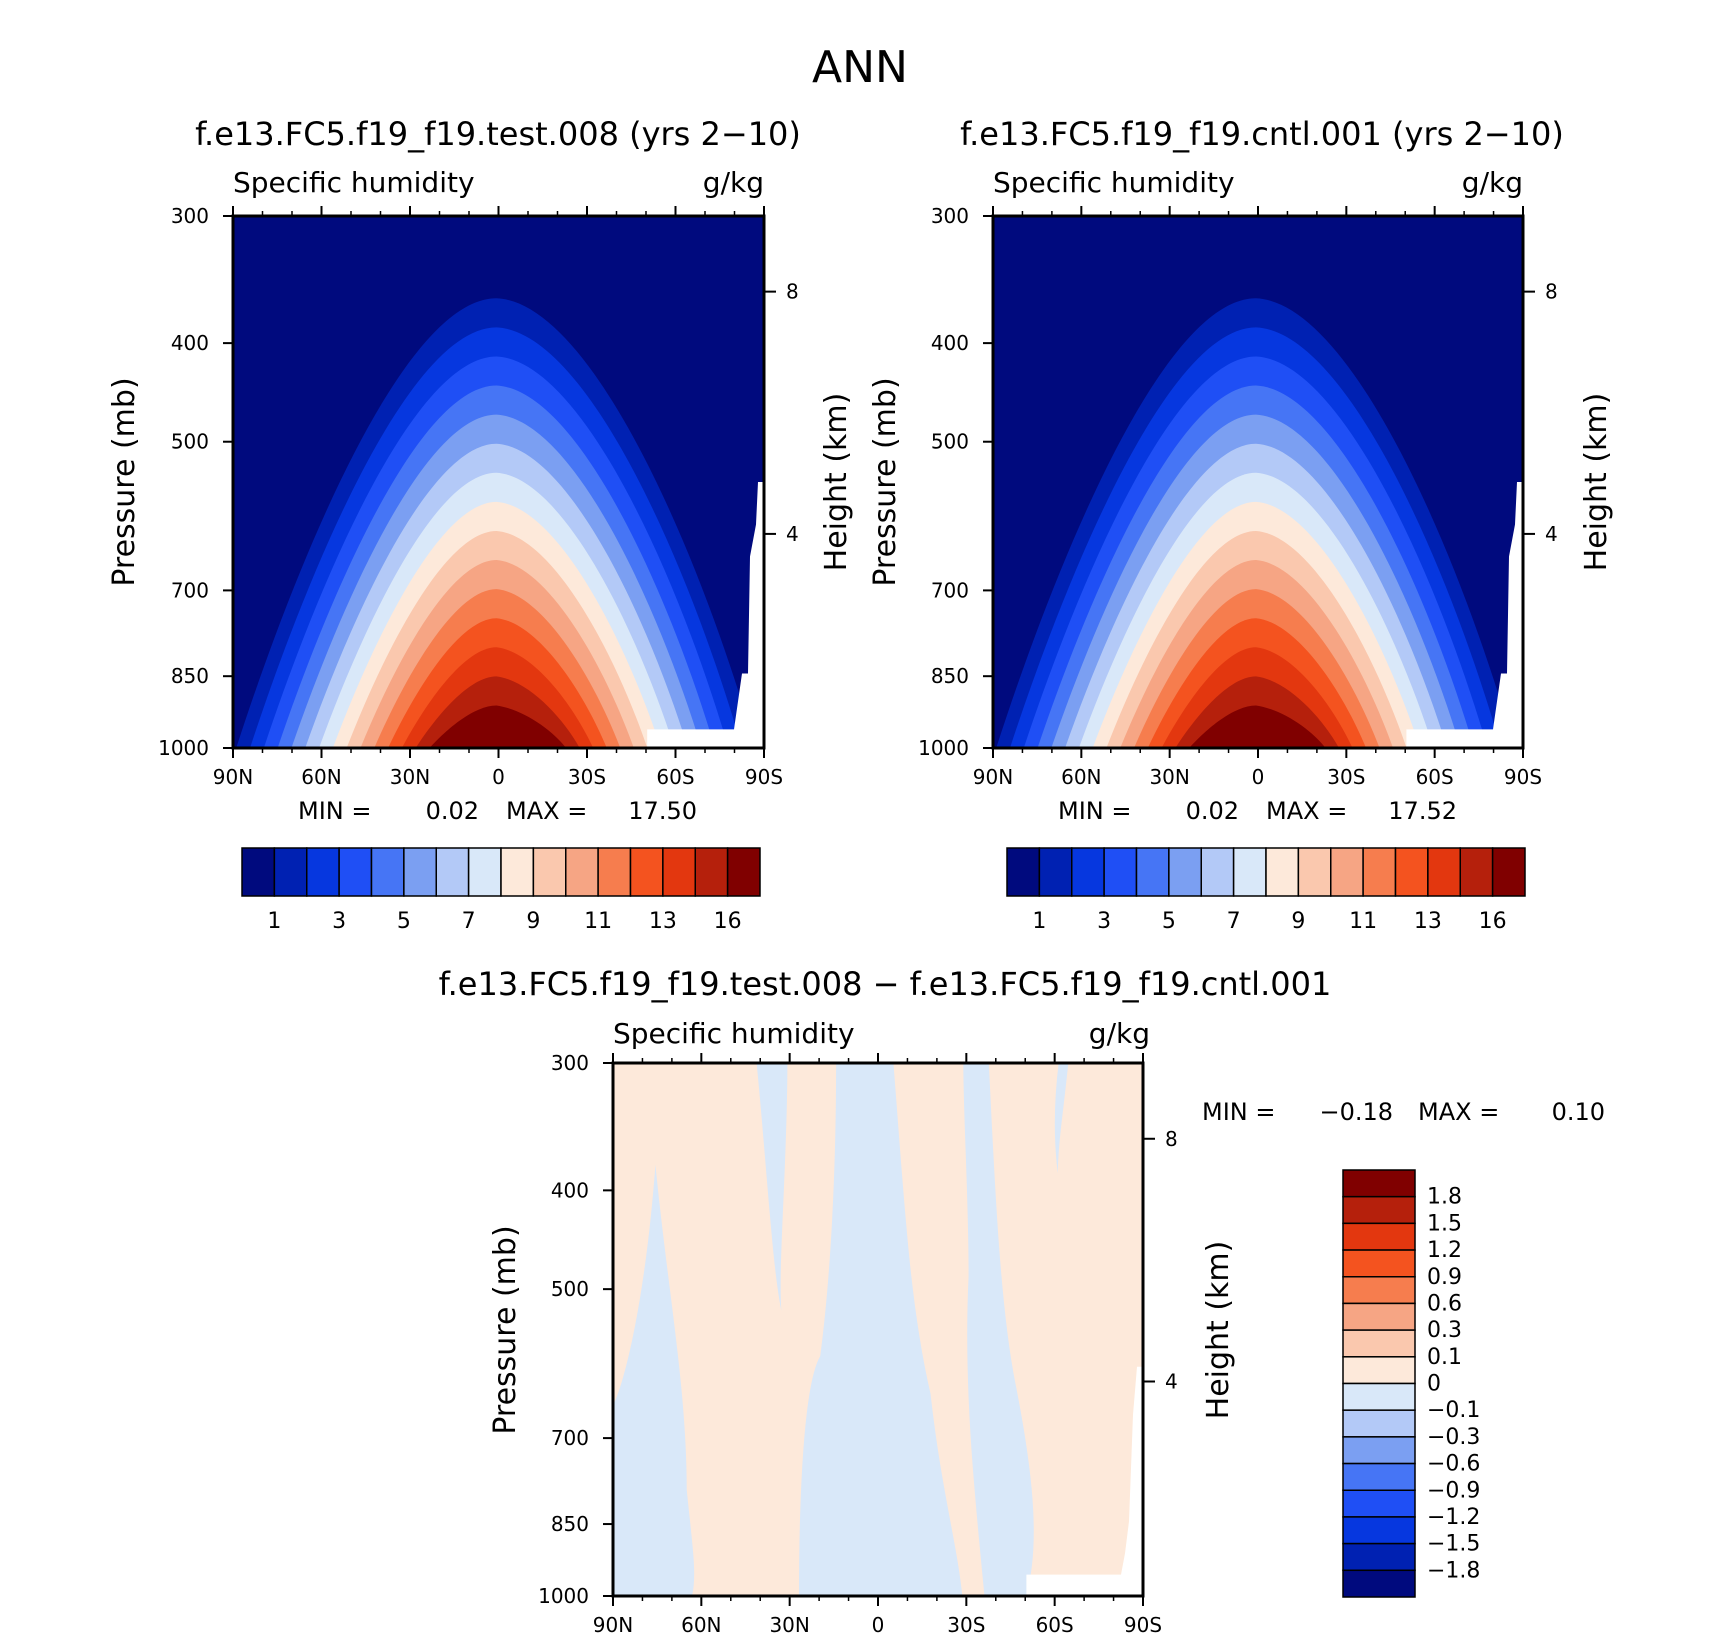 This screenshot has height=1636, width=1710. I want to click on colorbar-label: 0, so click(1434, 1384).